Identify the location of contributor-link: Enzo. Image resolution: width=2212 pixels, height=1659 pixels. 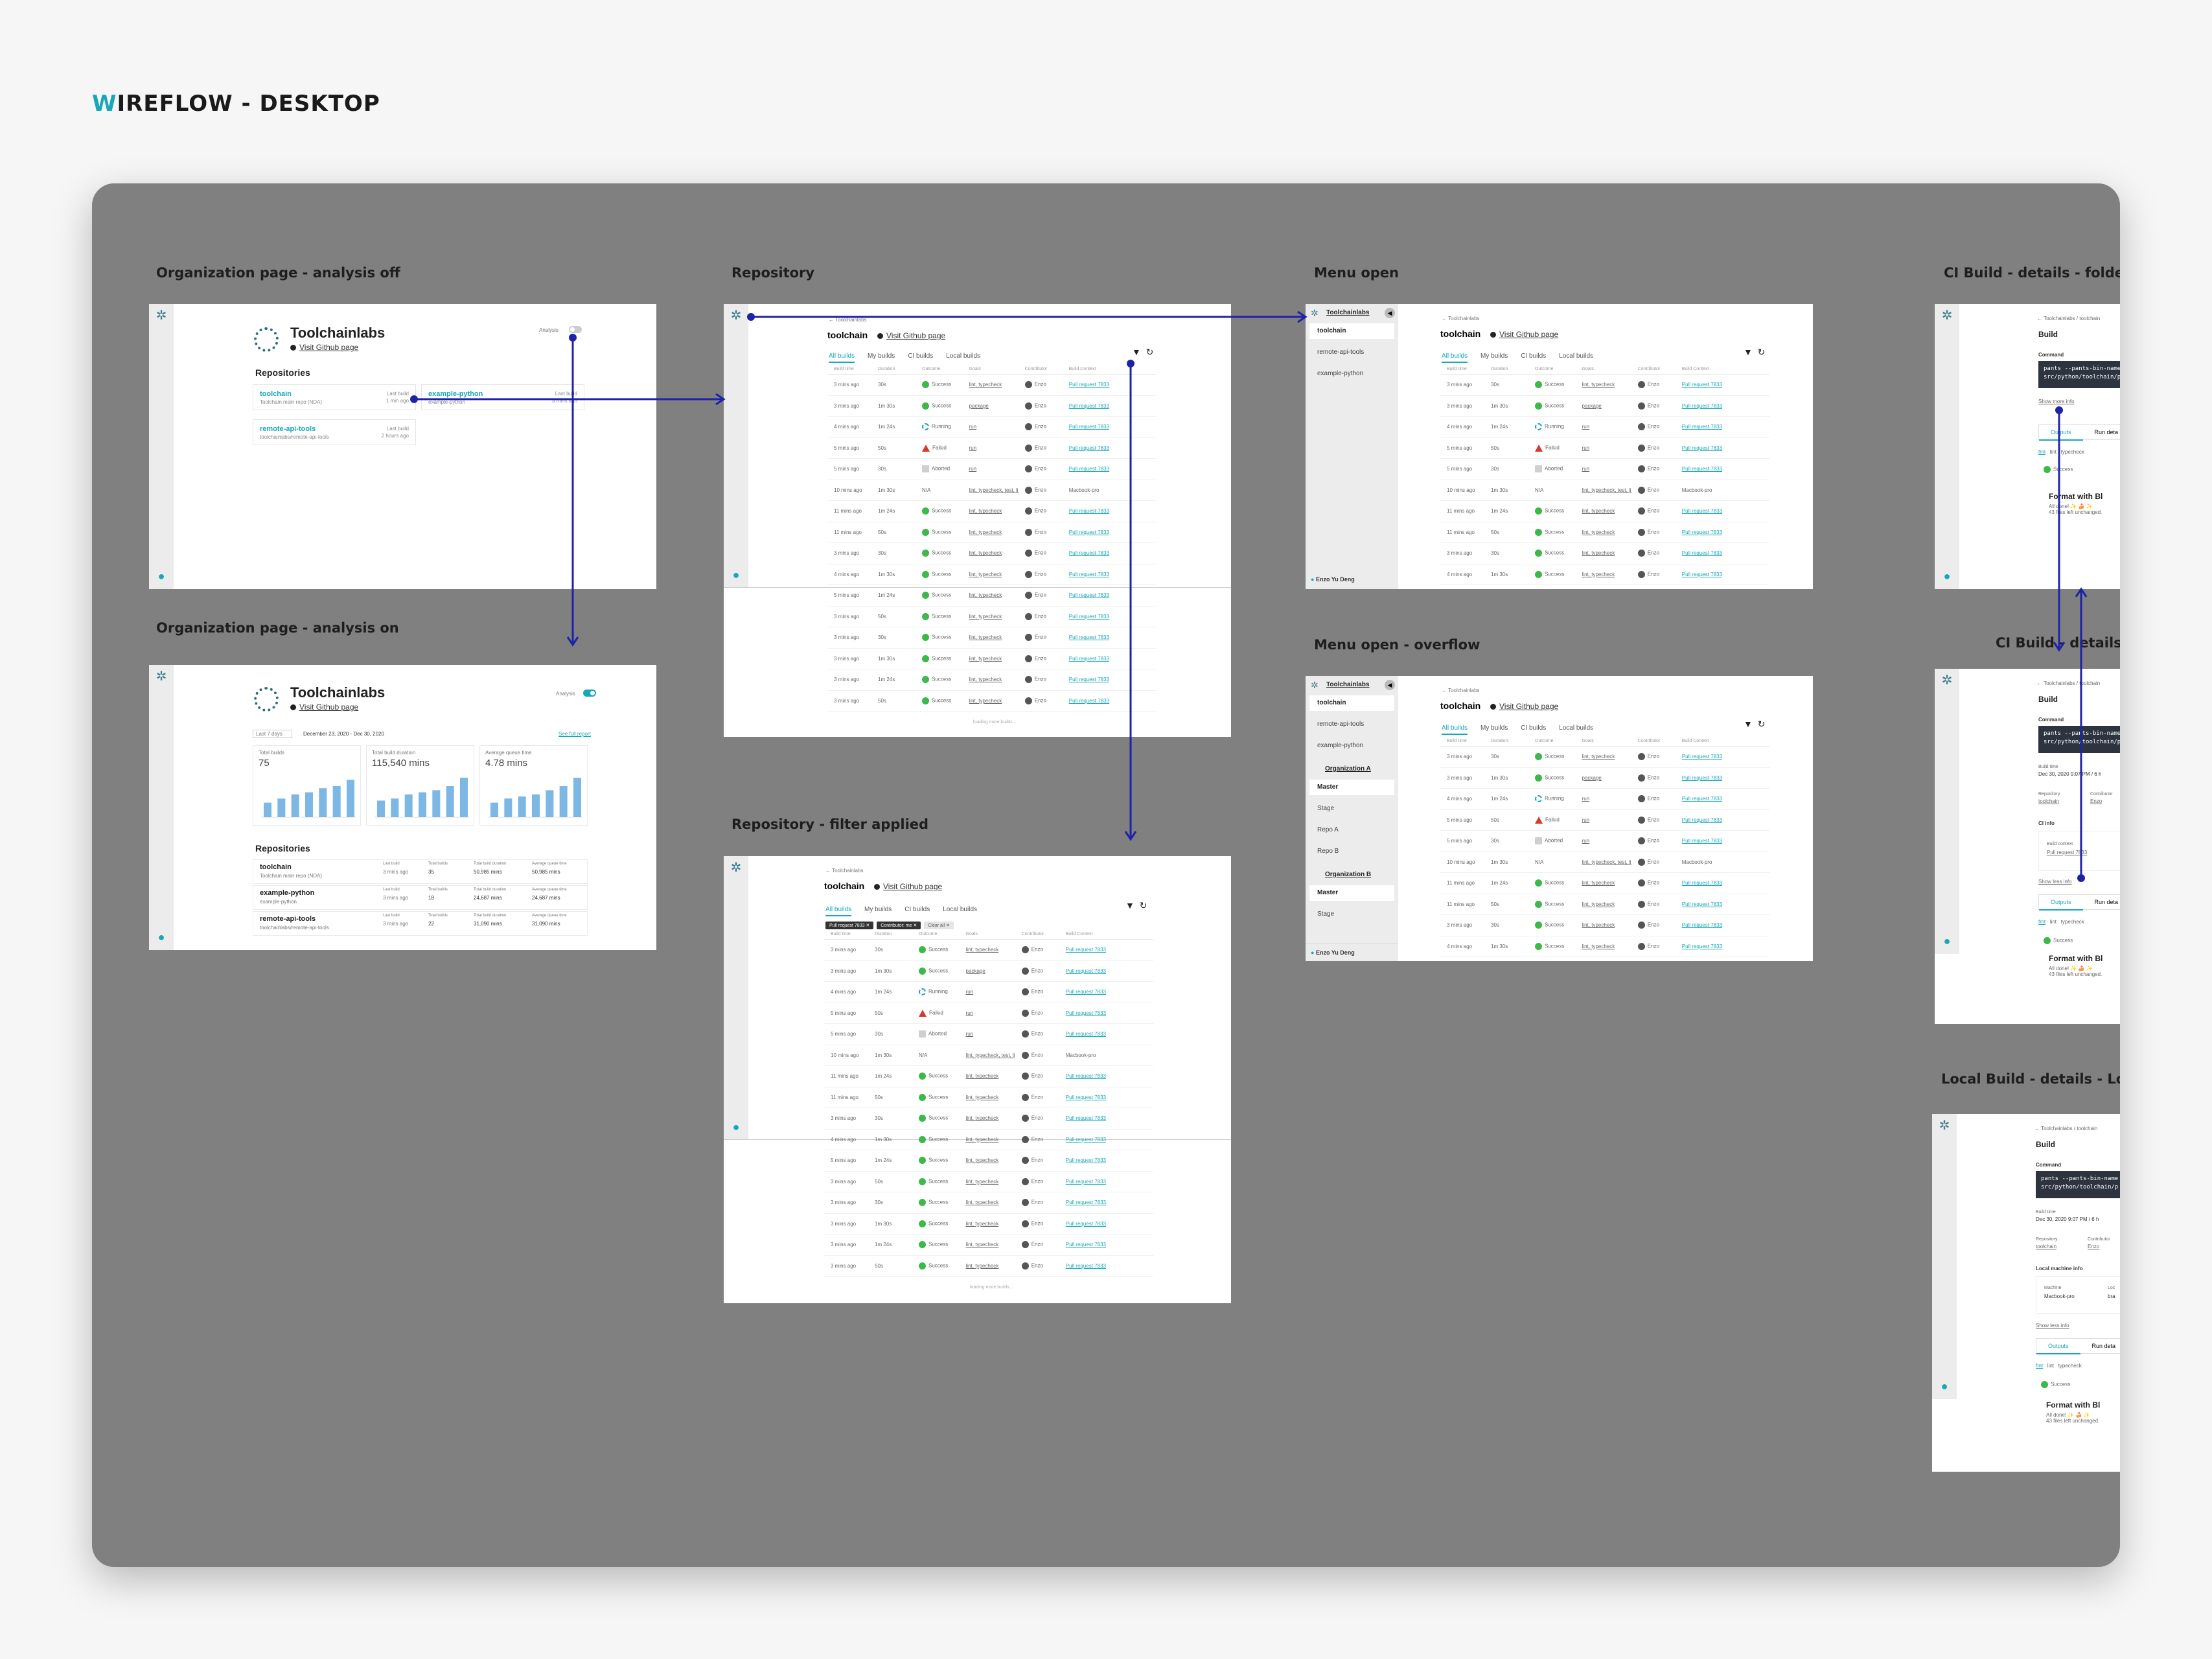
(2094, 1246).